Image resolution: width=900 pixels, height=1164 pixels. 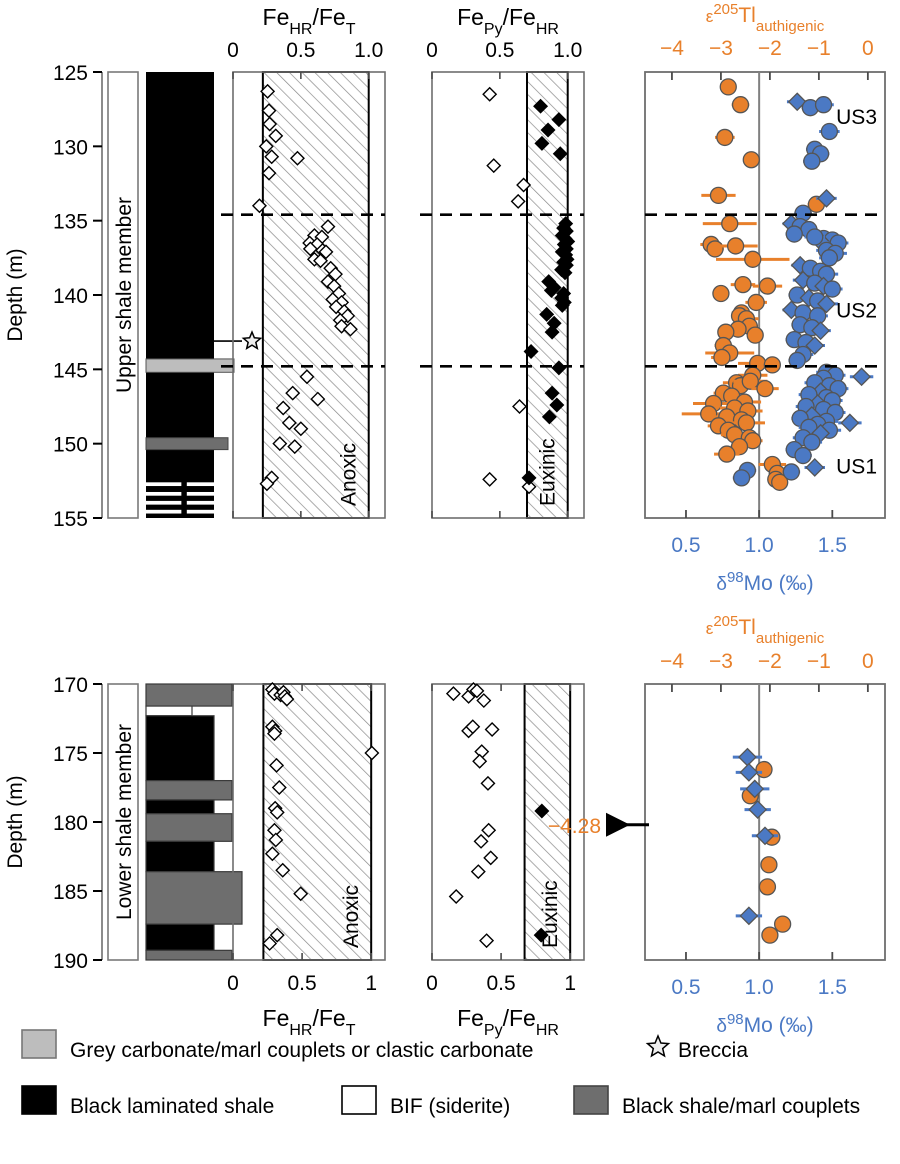 I want to click on legend-label-black-shale-marl: Black shale/marl couplets, so click(x=741, y=1106).